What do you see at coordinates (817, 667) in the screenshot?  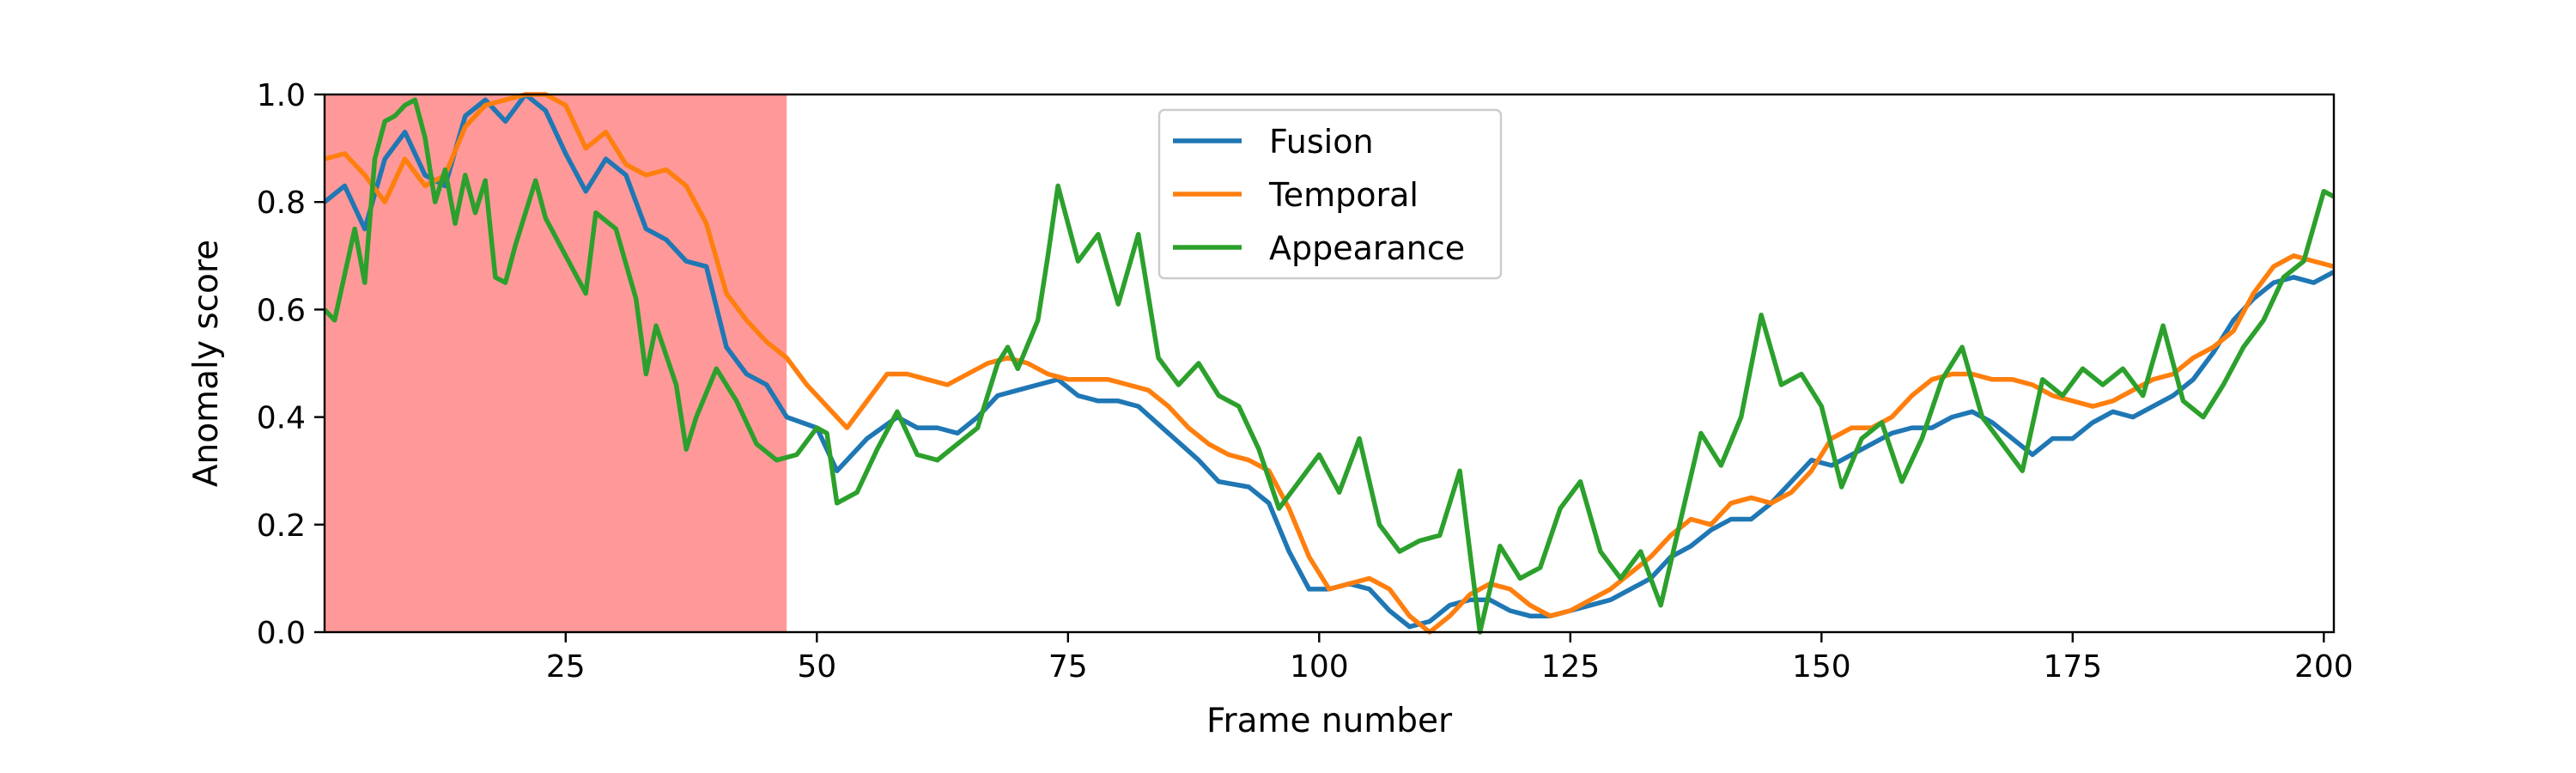 I see `x-tick-label: 50` at bounding box center [817, 667].